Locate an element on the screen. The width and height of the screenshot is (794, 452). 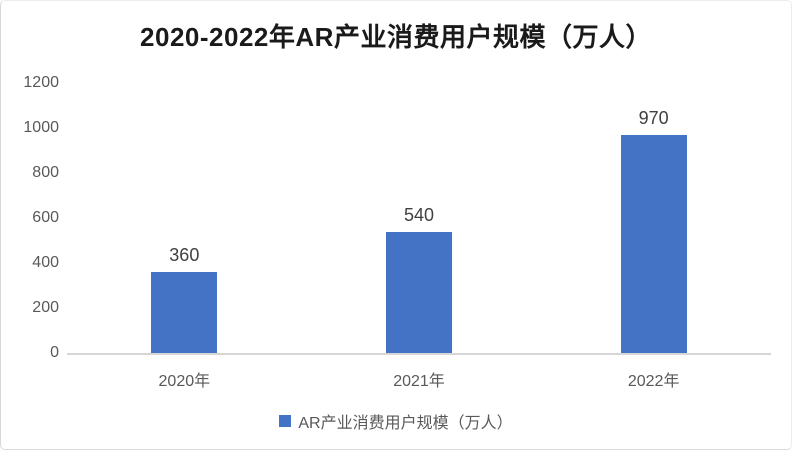
bar-2021年 is located at coordinates (419, 292).